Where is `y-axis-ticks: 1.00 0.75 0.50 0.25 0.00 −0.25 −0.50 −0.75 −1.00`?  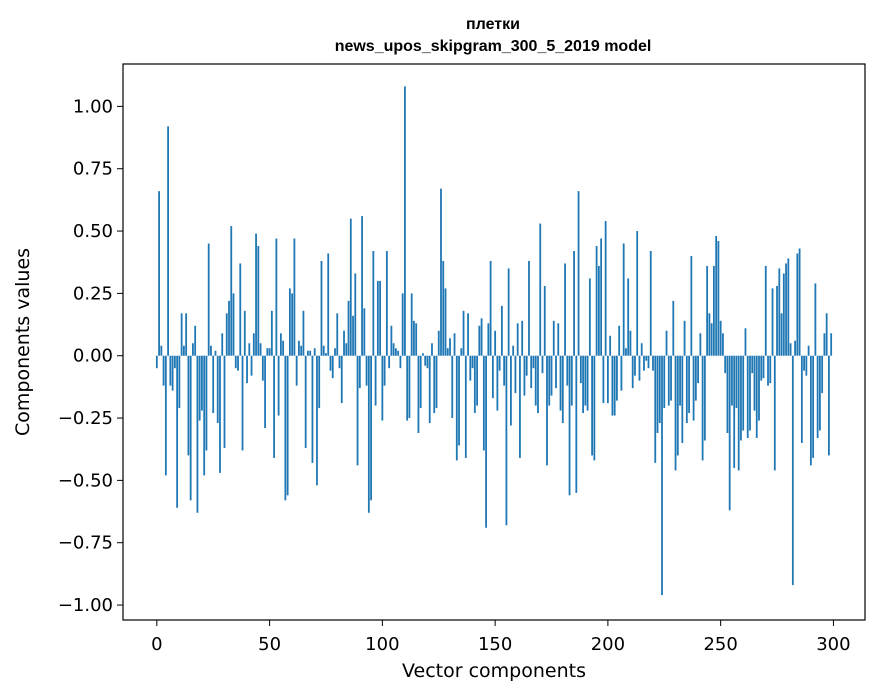 y-axis-ticks: 1.00 0.75 0.50 0.25 0.00 −0.25 −0.50 −0.75 −1.00 is located at coordinates (90, 356).